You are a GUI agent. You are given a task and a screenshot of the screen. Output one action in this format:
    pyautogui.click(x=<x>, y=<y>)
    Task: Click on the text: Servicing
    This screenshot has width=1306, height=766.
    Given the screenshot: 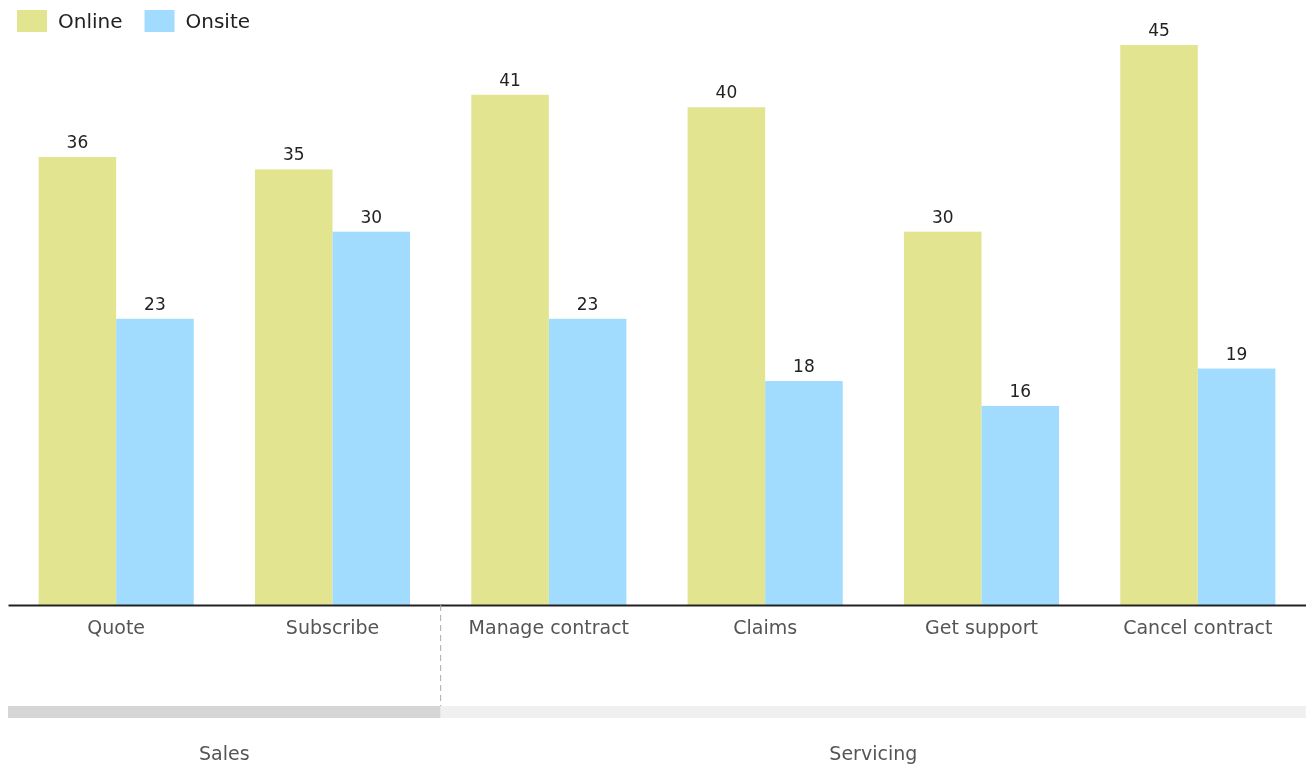 What is the action you would take?
    pyautogui.click(x=873, y=753)
    